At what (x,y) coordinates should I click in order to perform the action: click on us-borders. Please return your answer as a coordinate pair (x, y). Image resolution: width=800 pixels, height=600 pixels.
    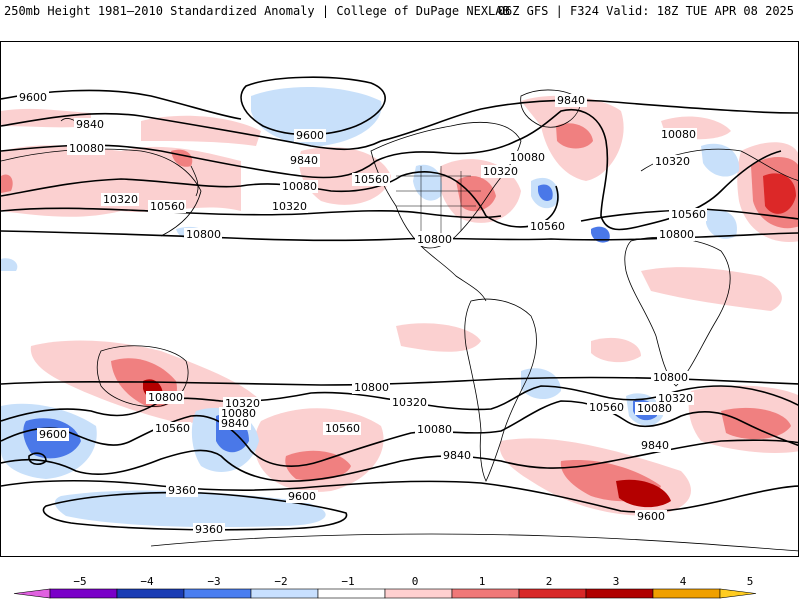
    Looking at the image, I should click on (438, 201).